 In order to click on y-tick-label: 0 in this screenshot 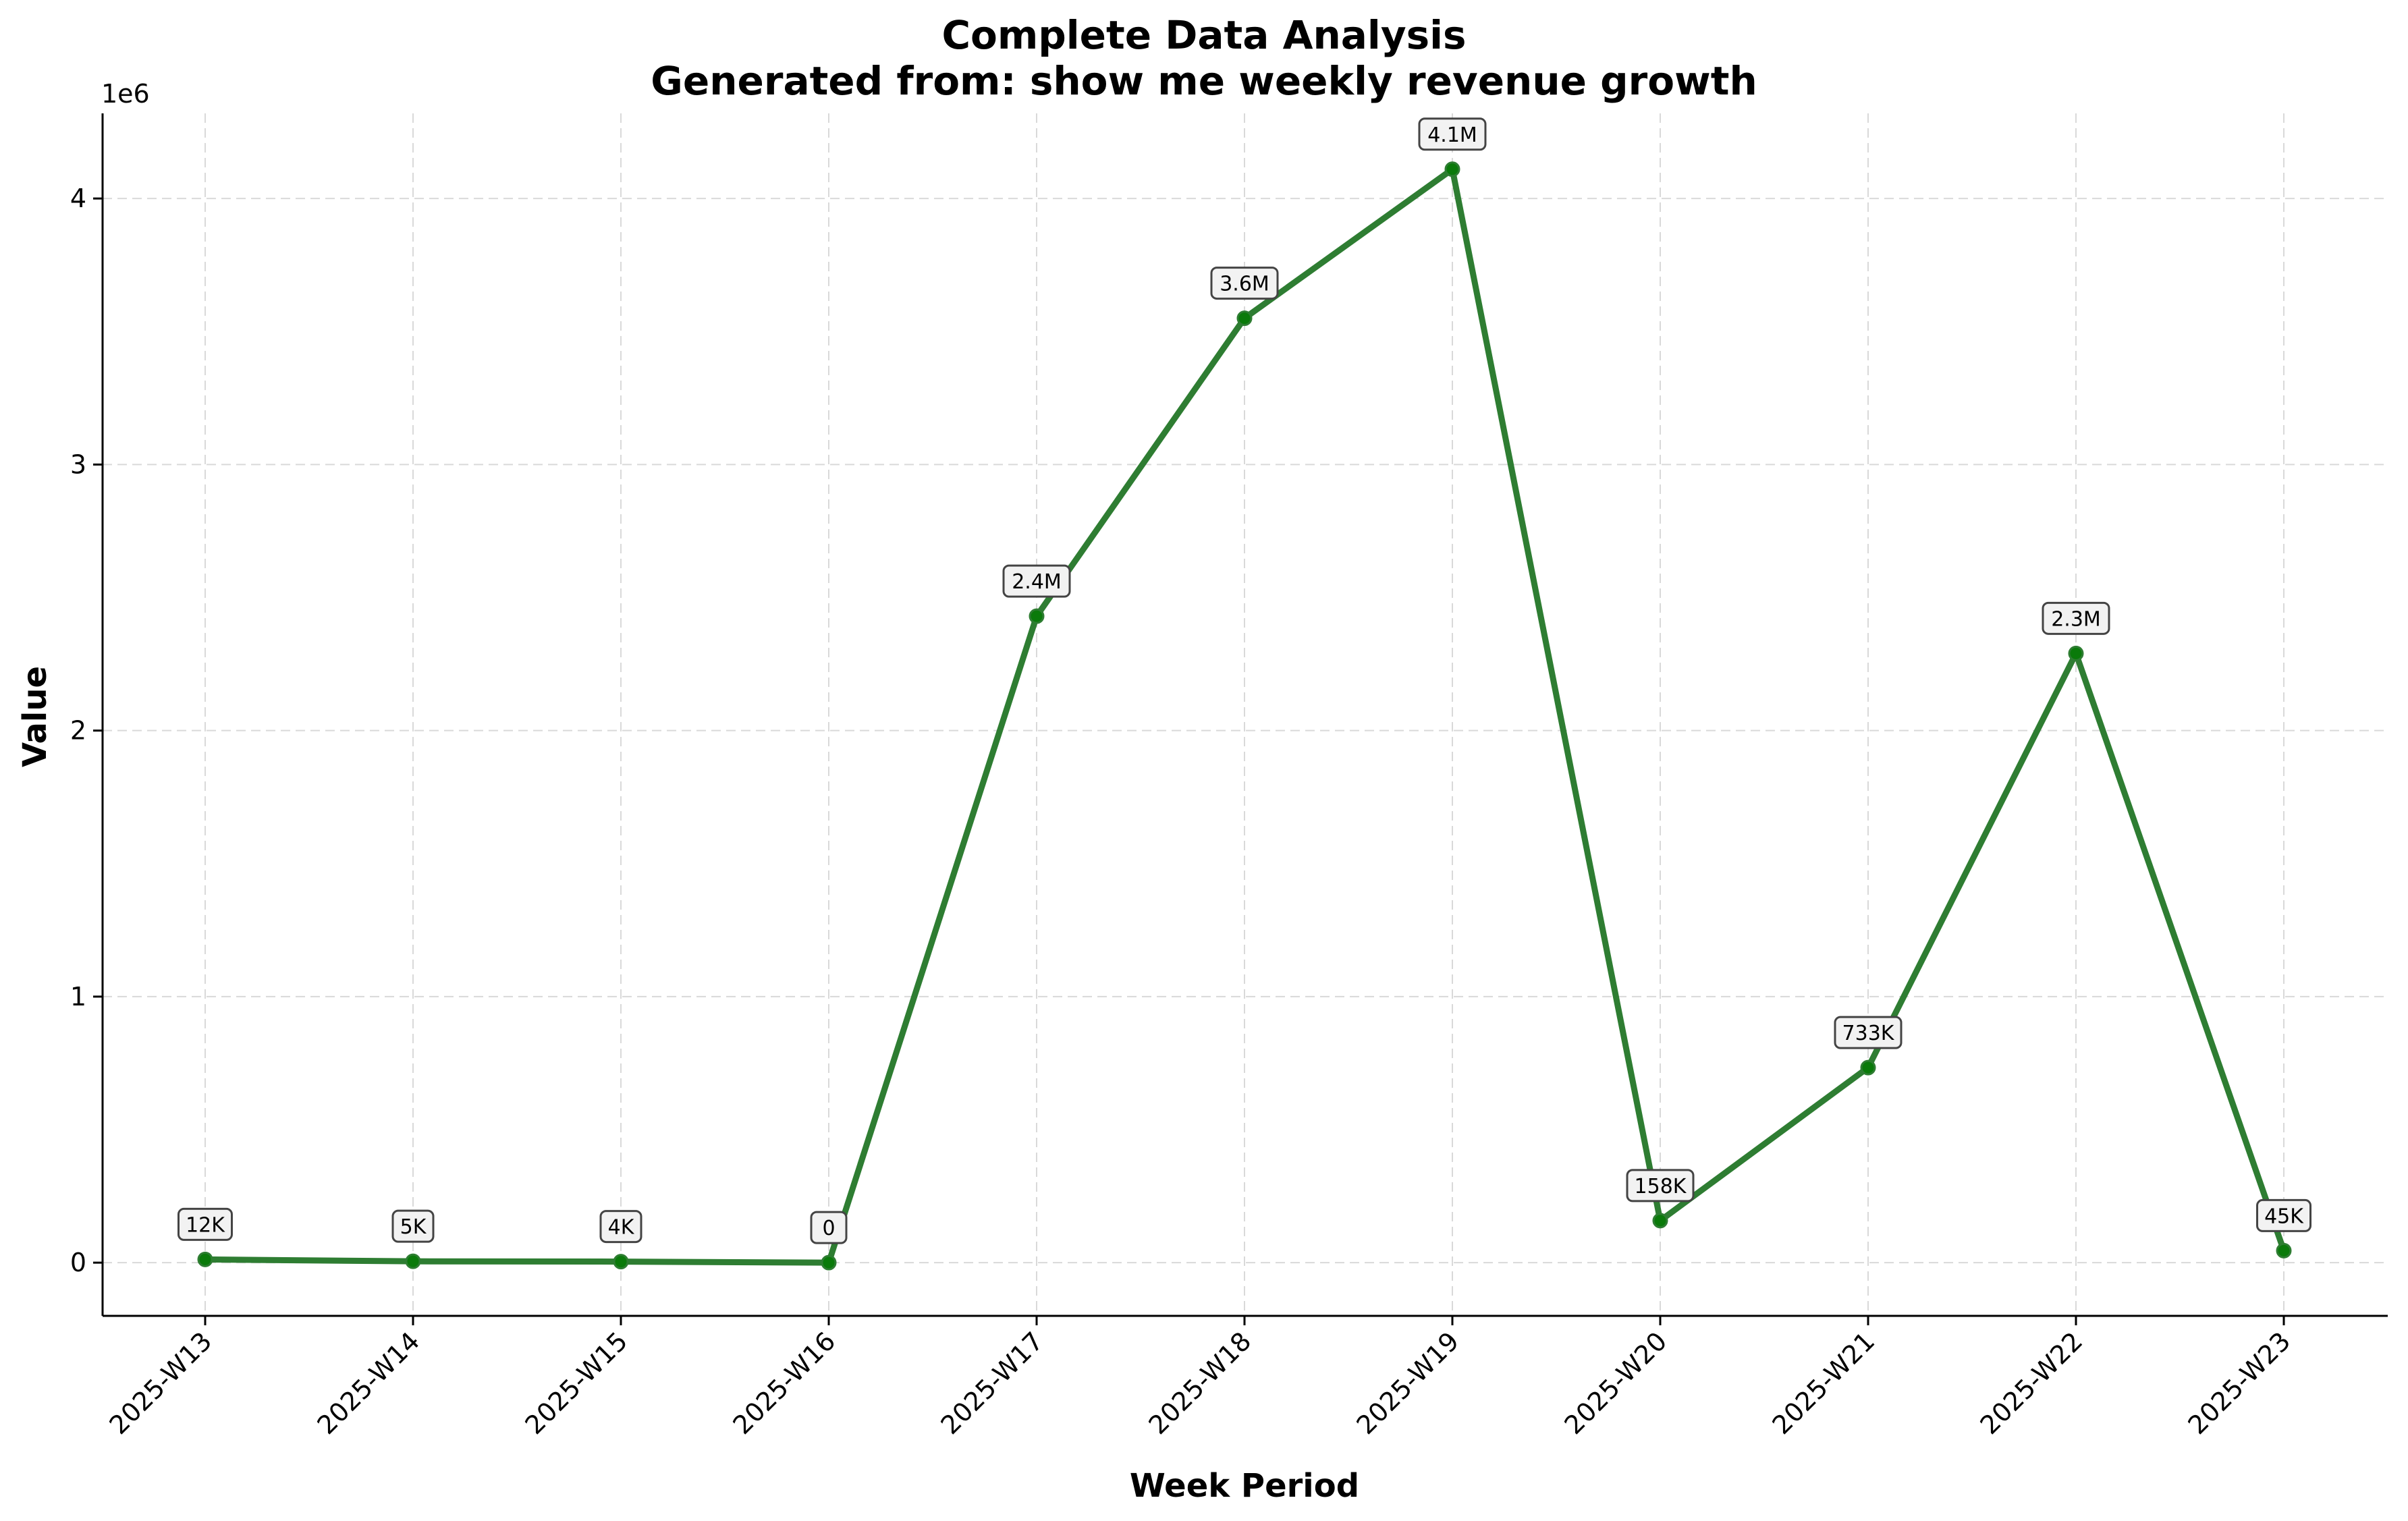, I will do `click(78, 1262)`.